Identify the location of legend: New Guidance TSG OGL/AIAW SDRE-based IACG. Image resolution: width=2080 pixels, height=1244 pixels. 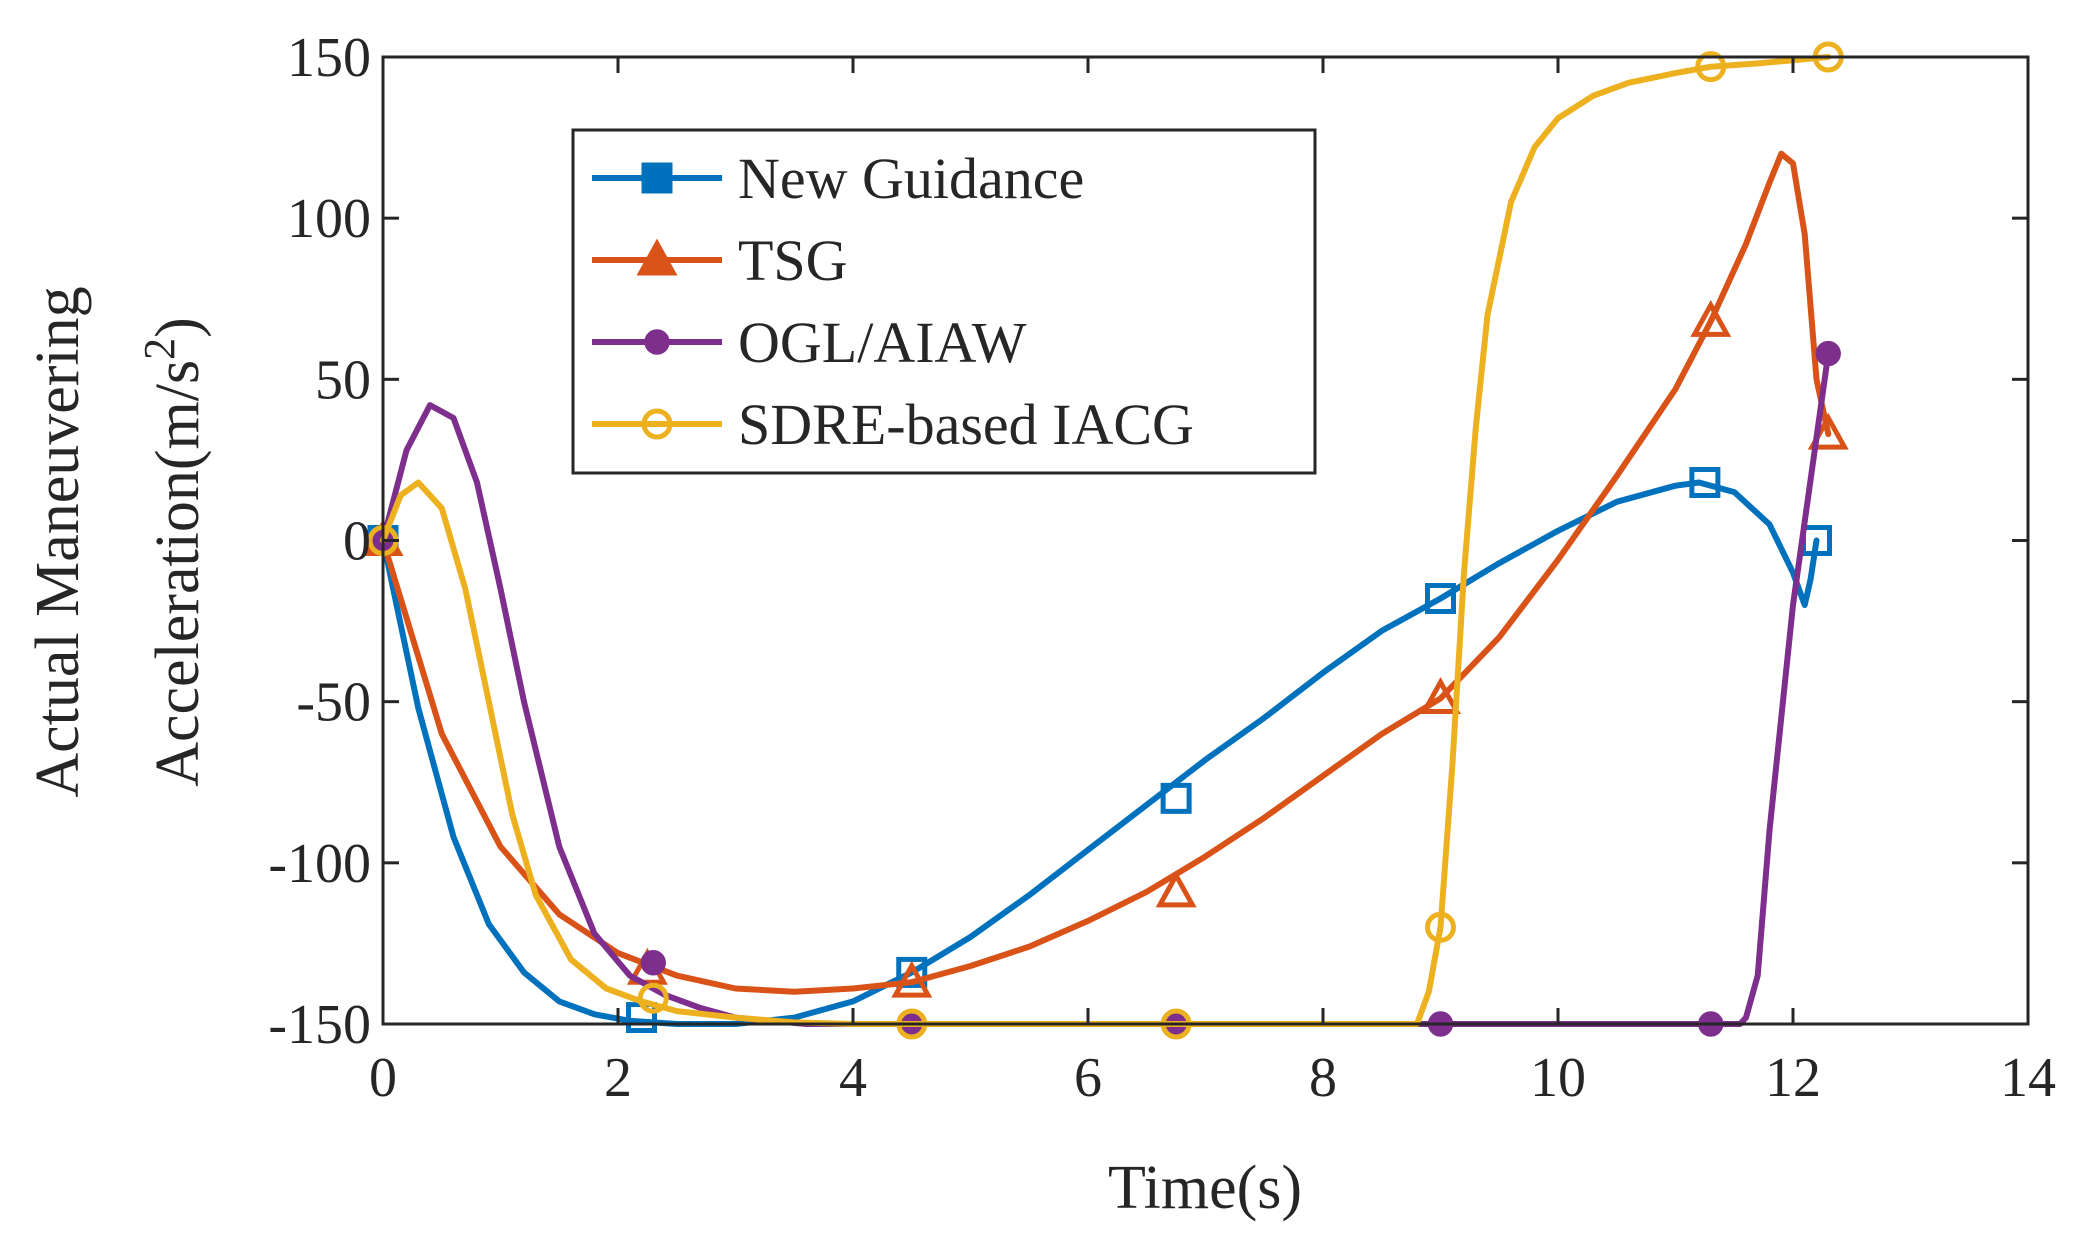
(944, 301).